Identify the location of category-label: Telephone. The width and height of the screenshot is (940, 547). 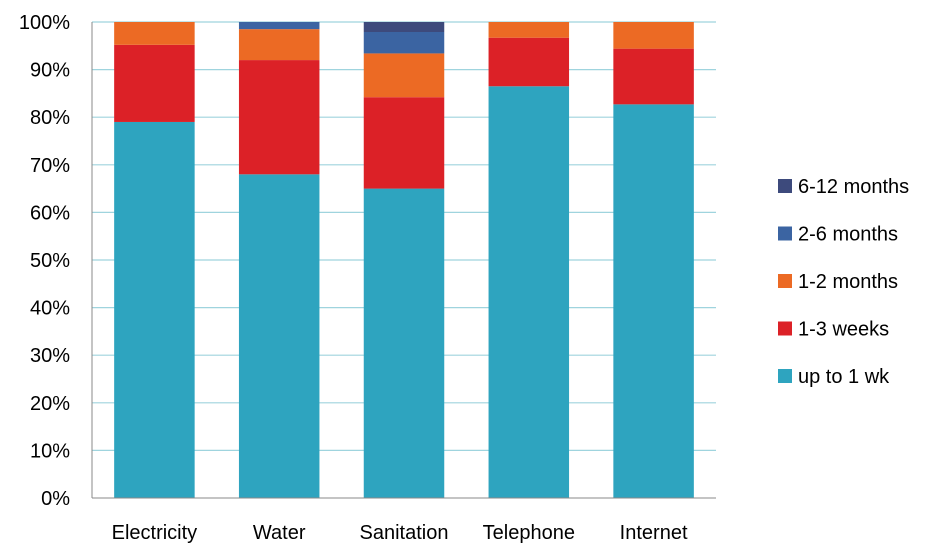
(529, 533).